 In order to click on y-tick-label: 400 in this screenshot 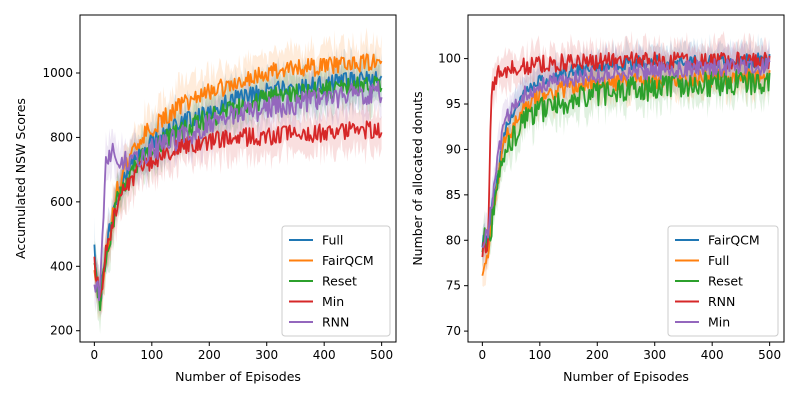, I will do `click(61, 266)`.